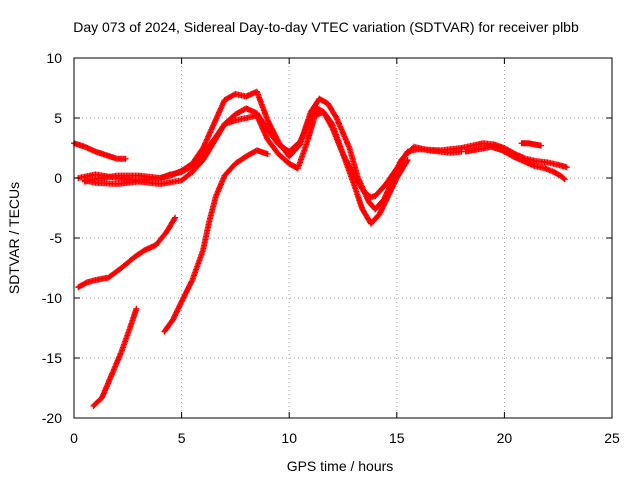 This screenshot has width=640, height=480. What do you see at coordinates (289, 438) in the screenshot?
I see `x-tick-label: 10` at bounding box center [289, 438].